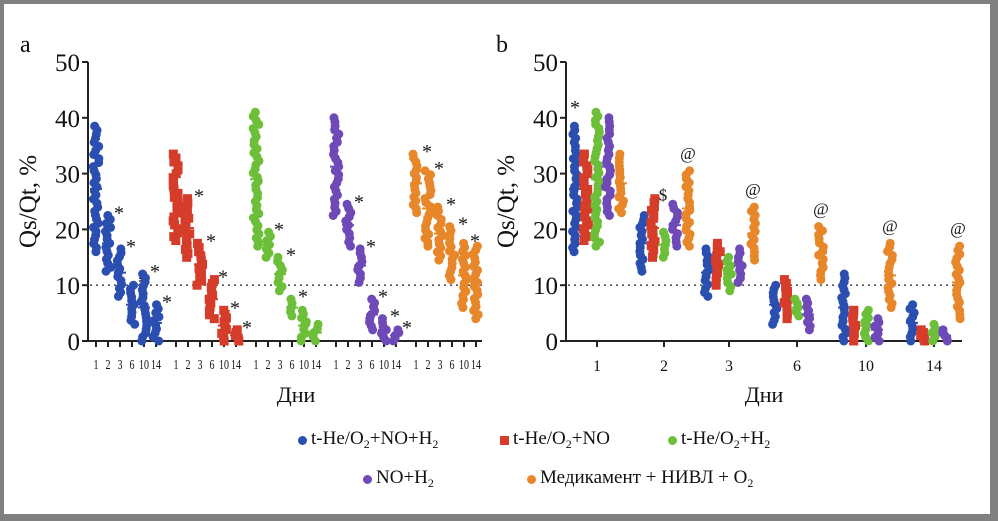 Image resolution: width=998 pixels, height=521 pixels. I want to click on x-axis-label: Дни, so click(296, 394).